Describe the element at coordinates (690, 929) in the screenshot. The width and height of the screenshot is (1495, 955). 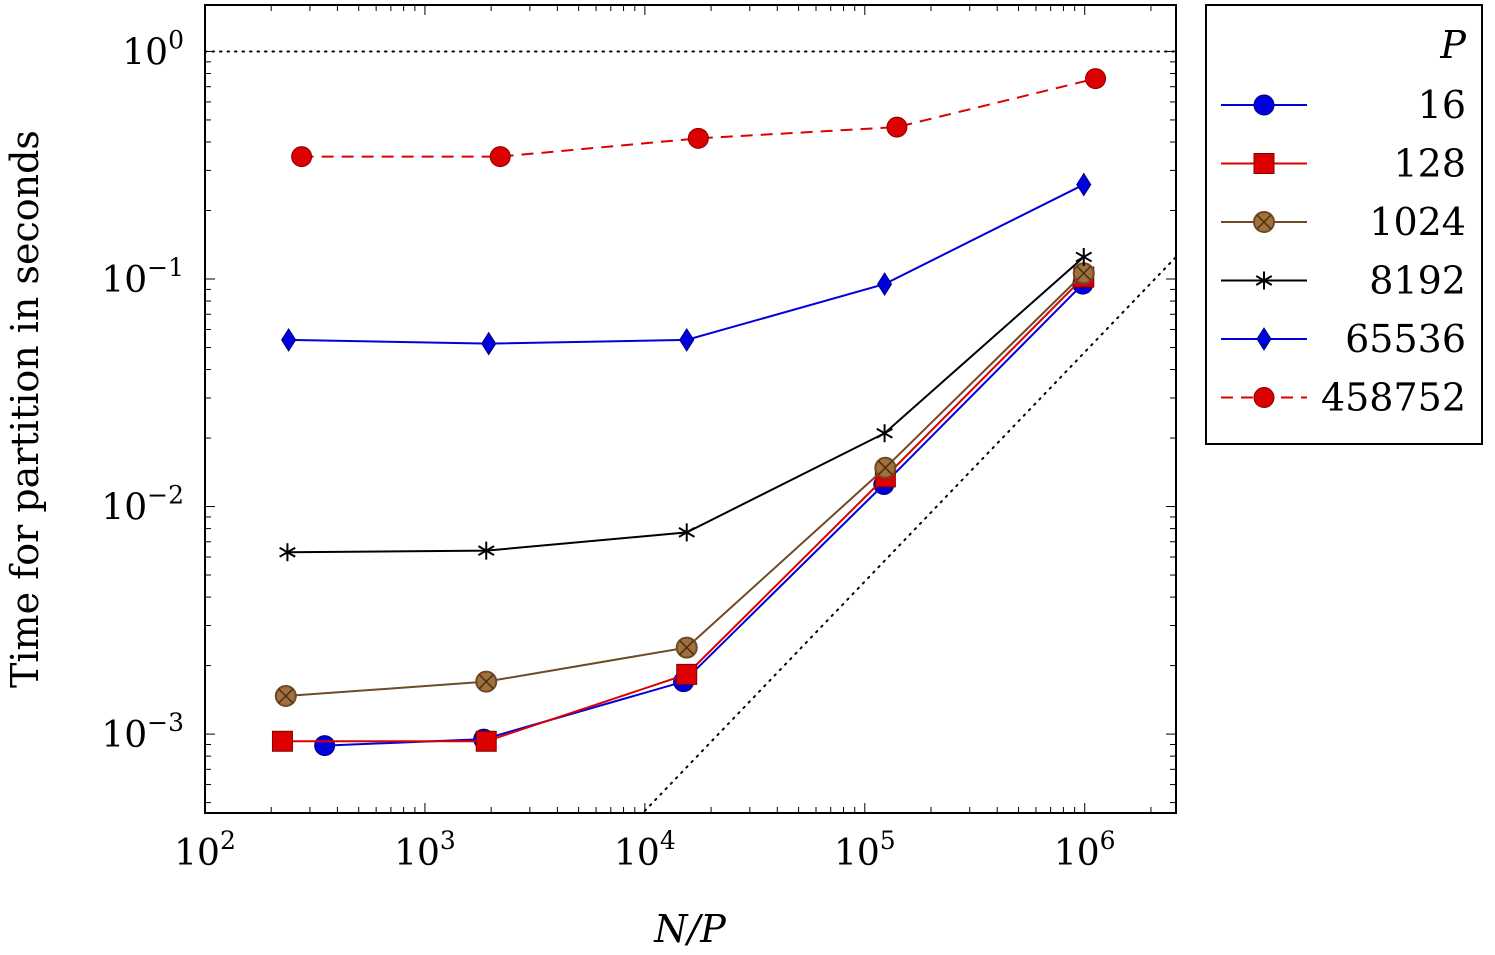
I see `x-axis-title: N/P` at that location.